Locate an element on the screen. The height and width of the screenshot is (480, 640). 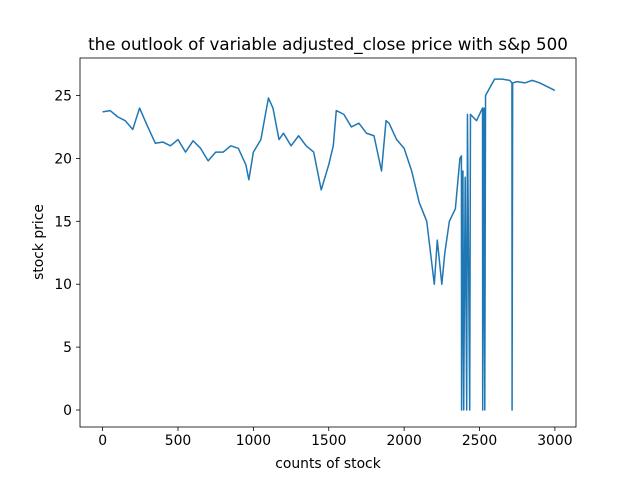
x-tick-label: 1500 is located at coordinates (328, 441).